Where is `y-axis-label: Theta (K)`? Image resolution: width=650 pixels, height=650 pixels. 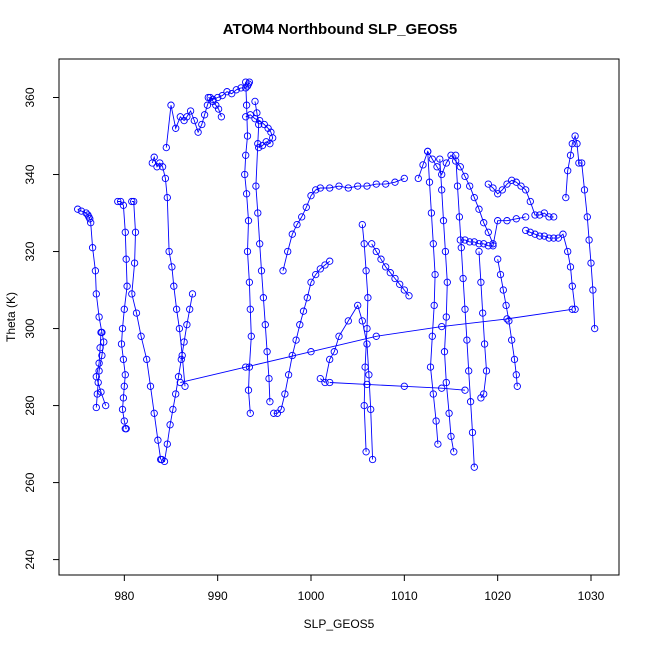
y-axis-label: Theta (K) is located at coordinates (11, 317).